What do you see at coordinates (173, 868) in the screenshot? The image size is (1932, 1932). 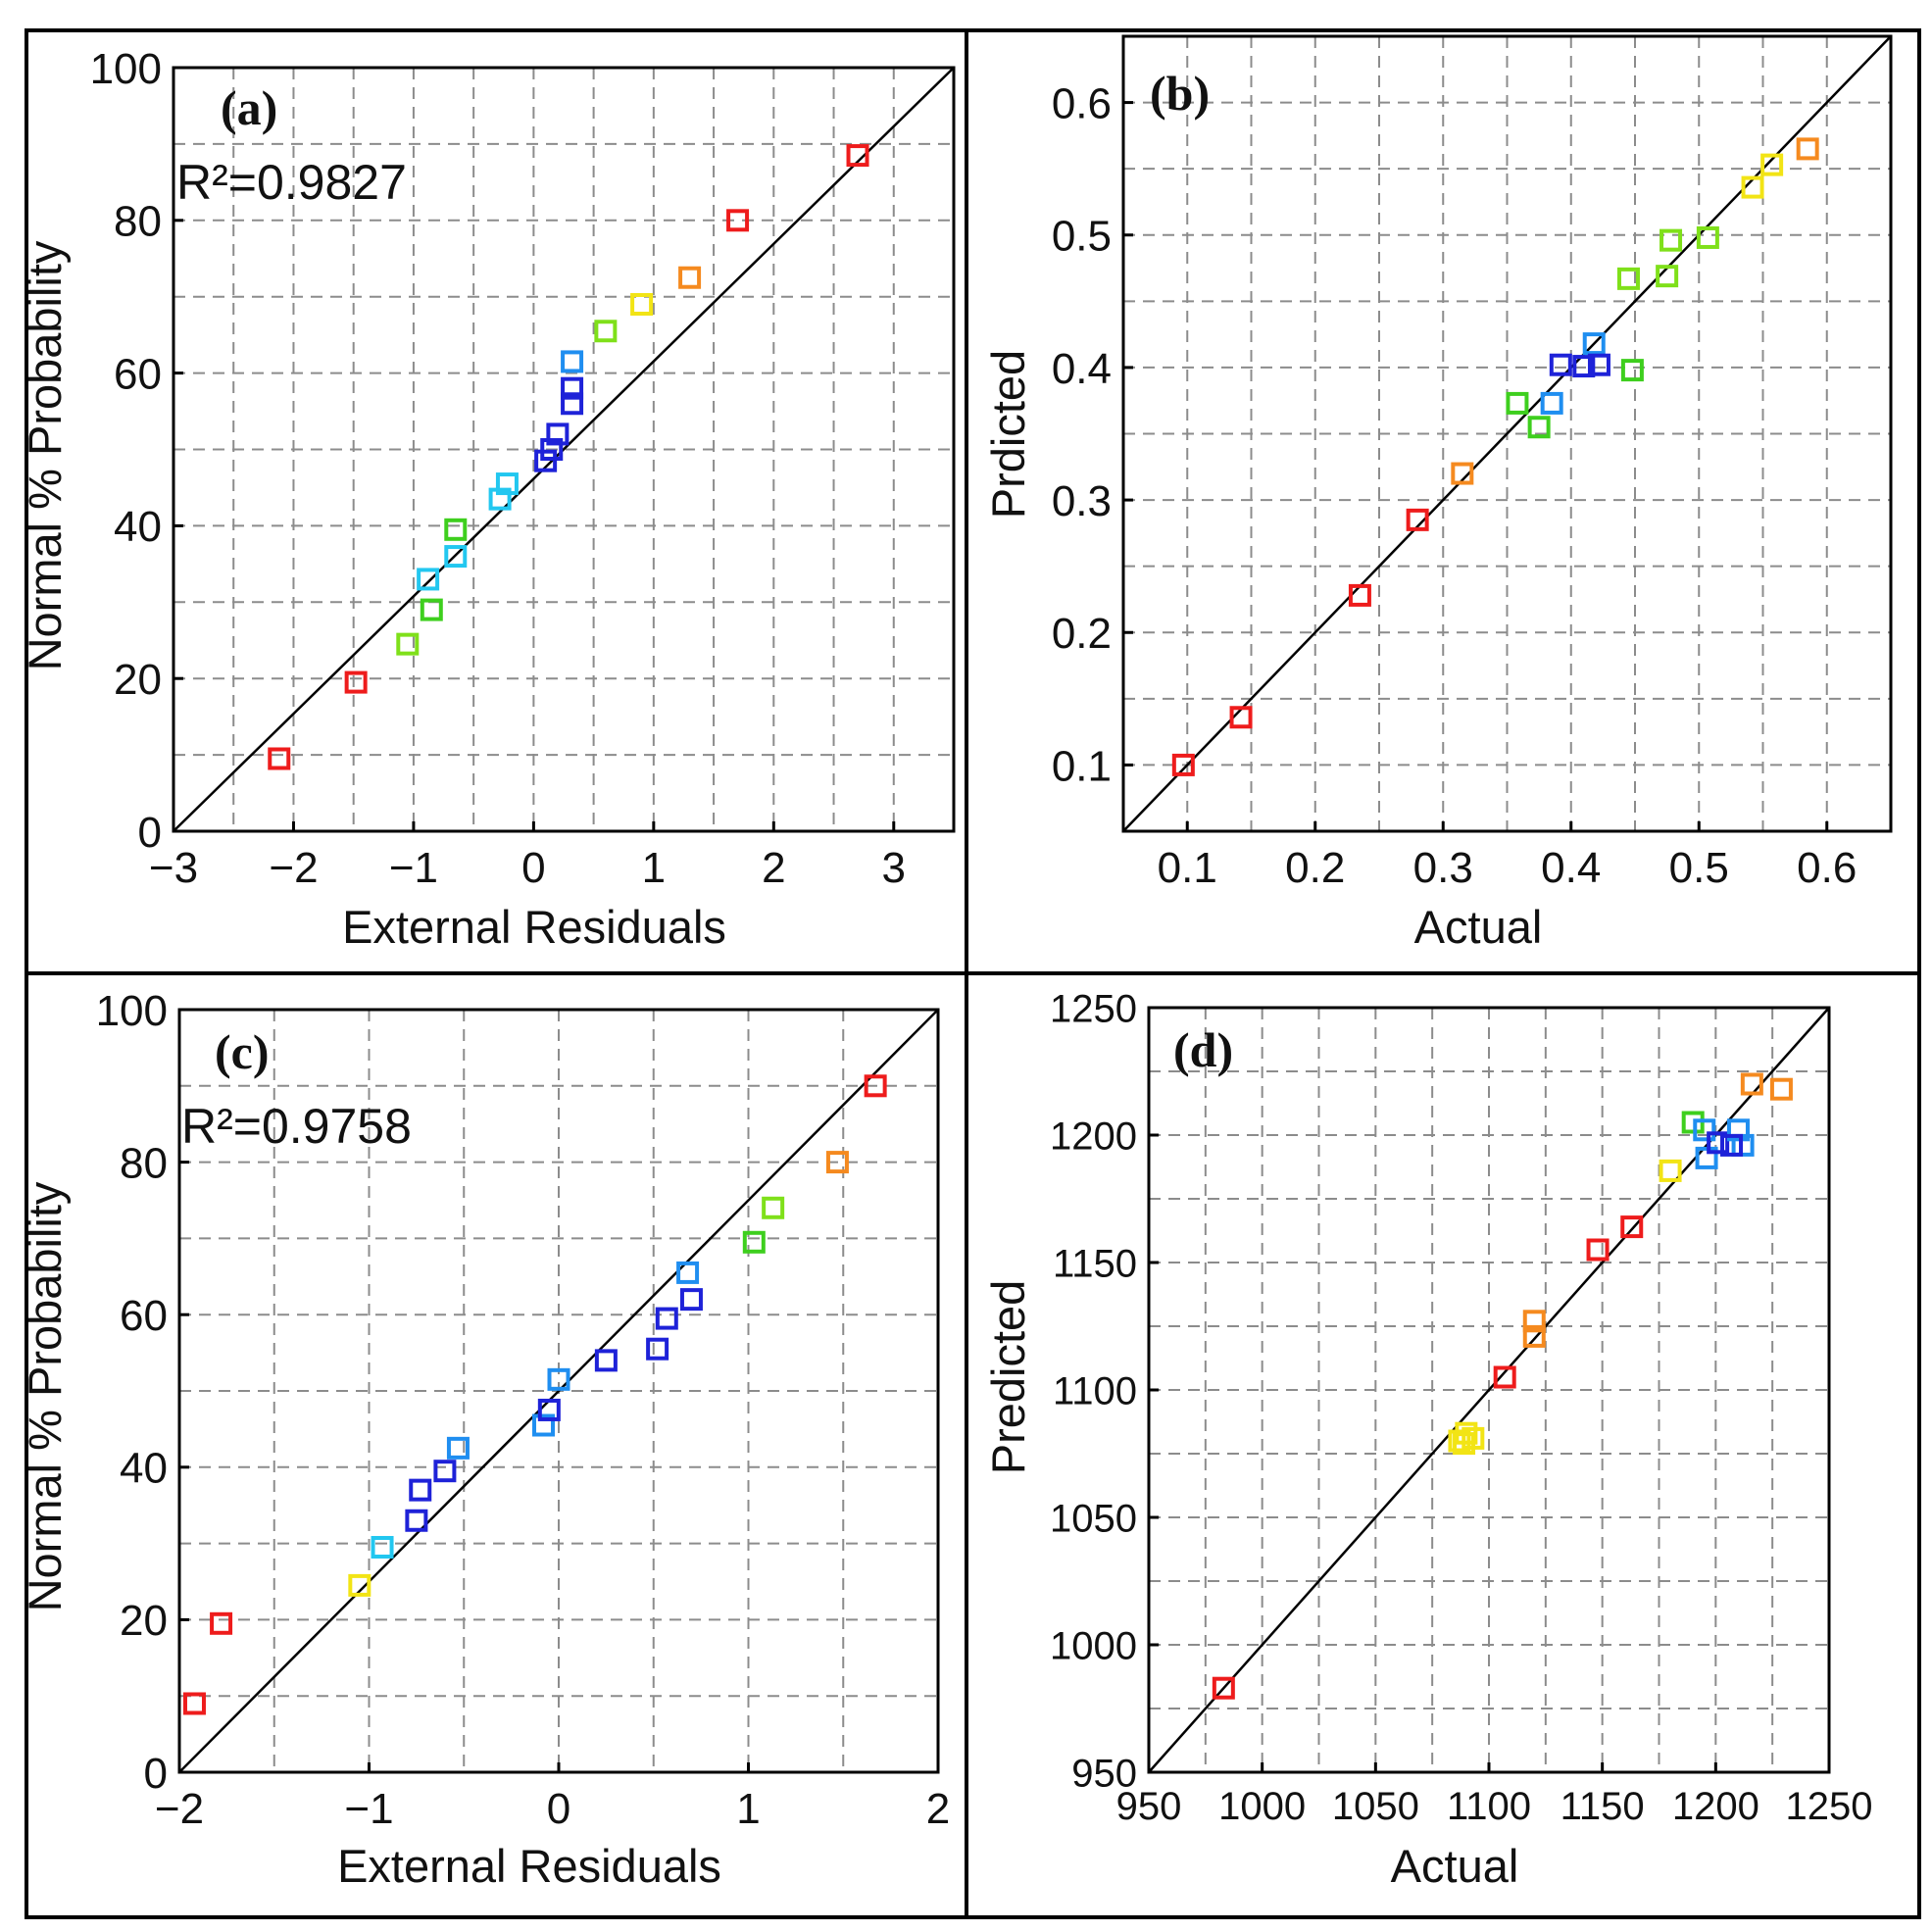 I see `x-tick-label: −3` at bounding box center [173, 868].